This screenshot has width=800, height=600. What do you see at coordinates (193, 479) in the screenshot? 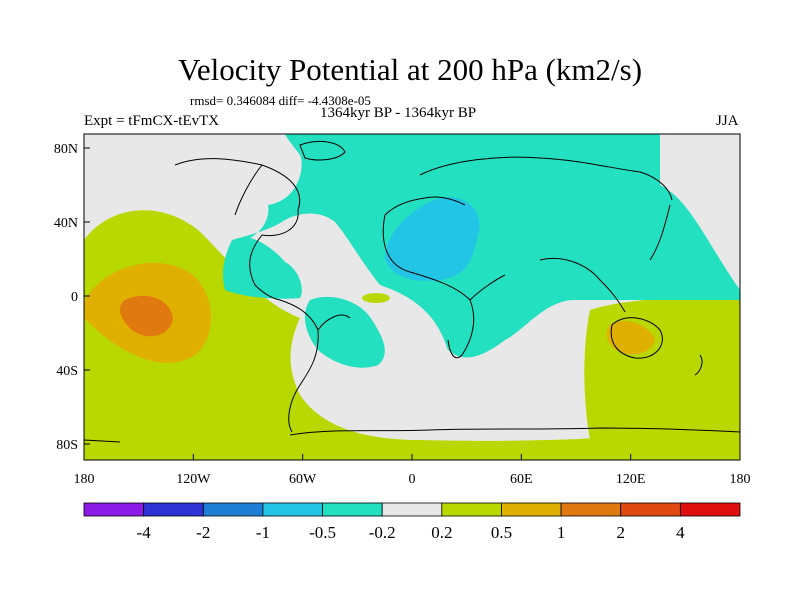
I see `x-tick-label: 120W` at bounding box center [193, 479].